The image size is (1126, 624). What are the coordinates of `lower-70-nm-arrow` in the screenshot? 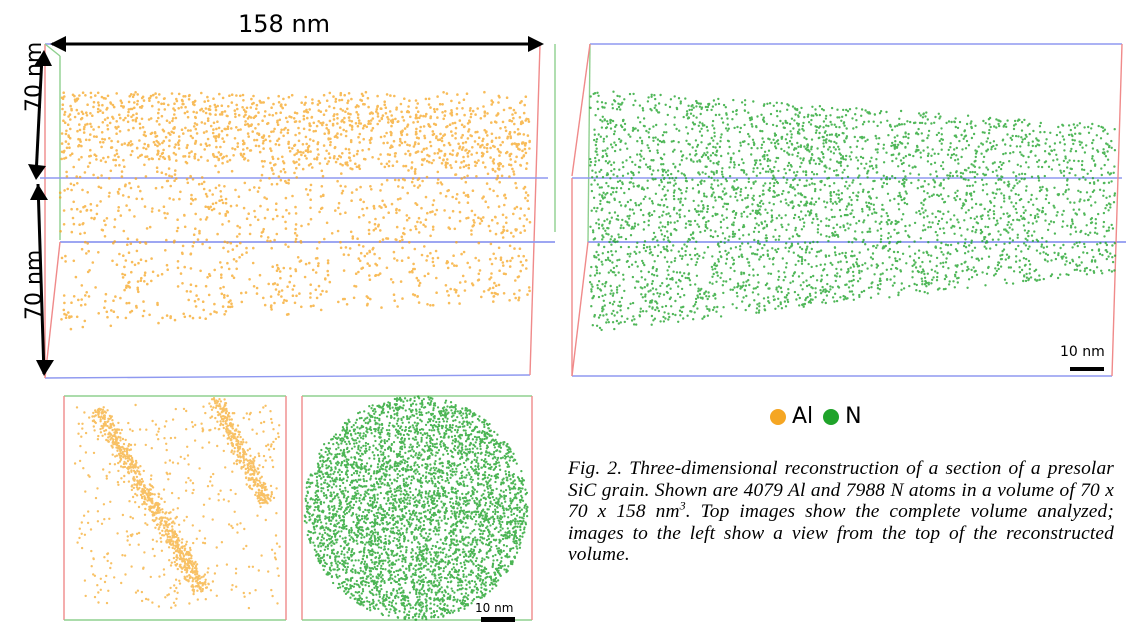 It's located at (41, 279).